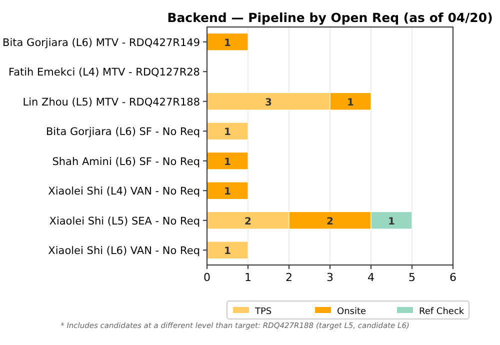 The image size is (500, 345). What do you see at coordinates (124, 192) in the screenshot?
I see `y-tick-label: Xiaolei Shi (L4) VAN - No Req` at bounding box center [124, 192].